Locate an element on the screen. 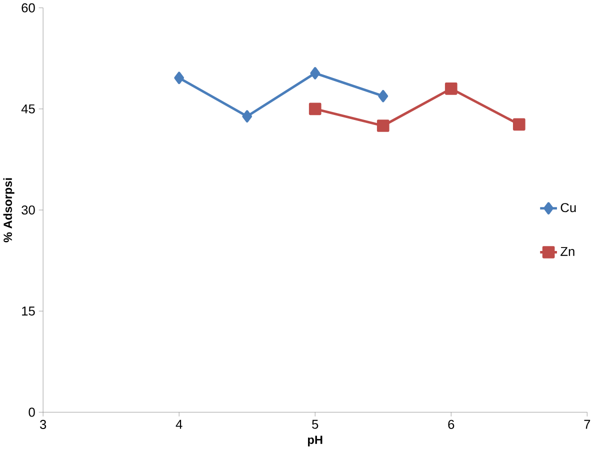  y-tick-label: 60 is located at coordinates (28, 8).